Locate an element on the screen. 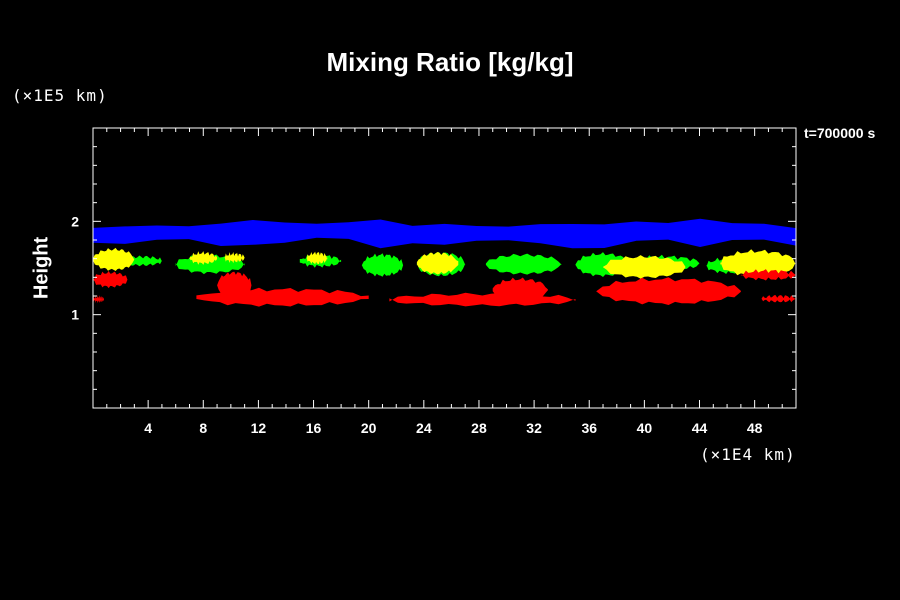 This screenshot has width=900, height=600. y-axis-unit: (×1E5 km) is located at coordinates (60, 95).